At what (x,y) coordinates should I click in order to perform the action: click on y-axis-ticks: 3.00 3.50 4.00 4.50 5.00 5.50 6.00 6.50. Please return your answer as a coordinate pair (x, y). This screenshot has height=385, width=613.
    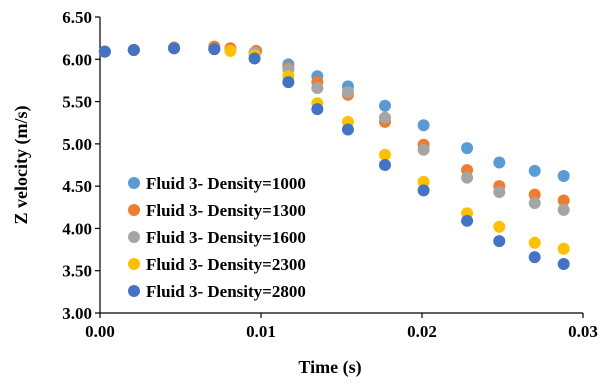
    Looking at the image, I should click on (81, 165).